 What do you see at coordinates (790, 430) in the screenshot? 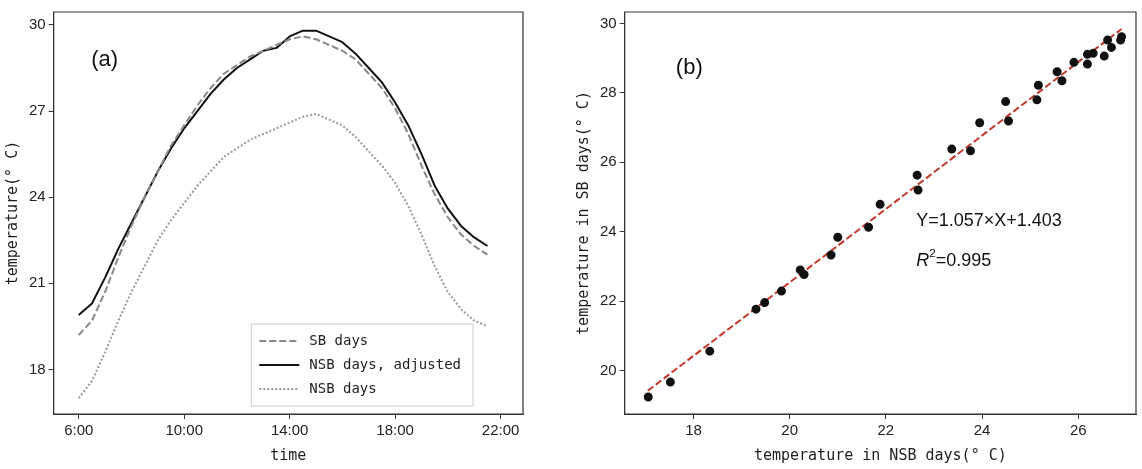
I see `x-tick-label: 20` at bounding box center [790, 430].